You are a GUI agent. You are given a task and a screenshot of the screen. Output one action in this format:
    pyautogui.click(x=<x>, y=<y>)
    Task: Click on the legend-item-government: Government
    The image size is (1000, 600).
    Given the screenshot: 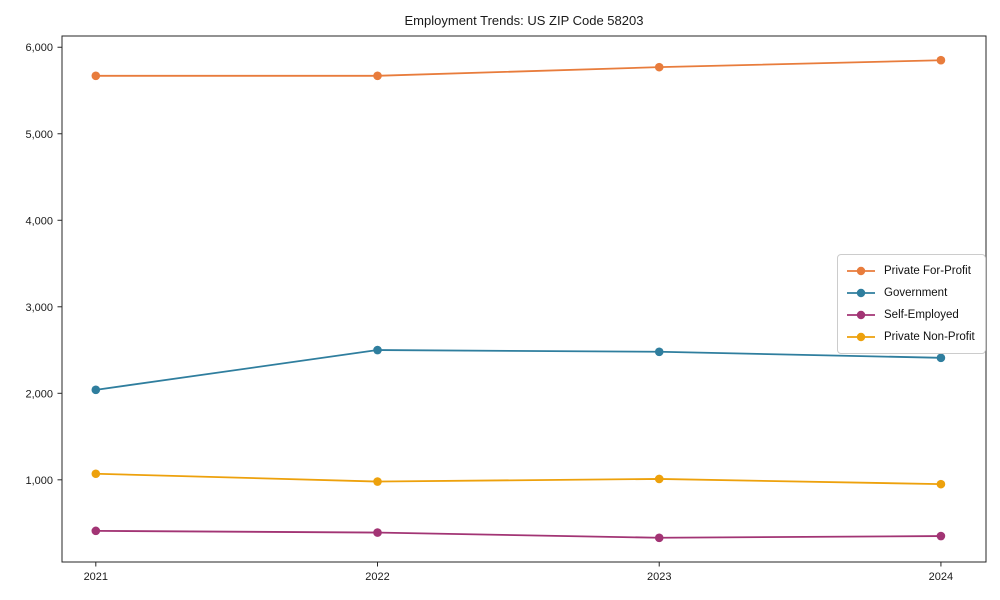 What is the action you would take?
    pyautogui.click(x=910, y=293)
    